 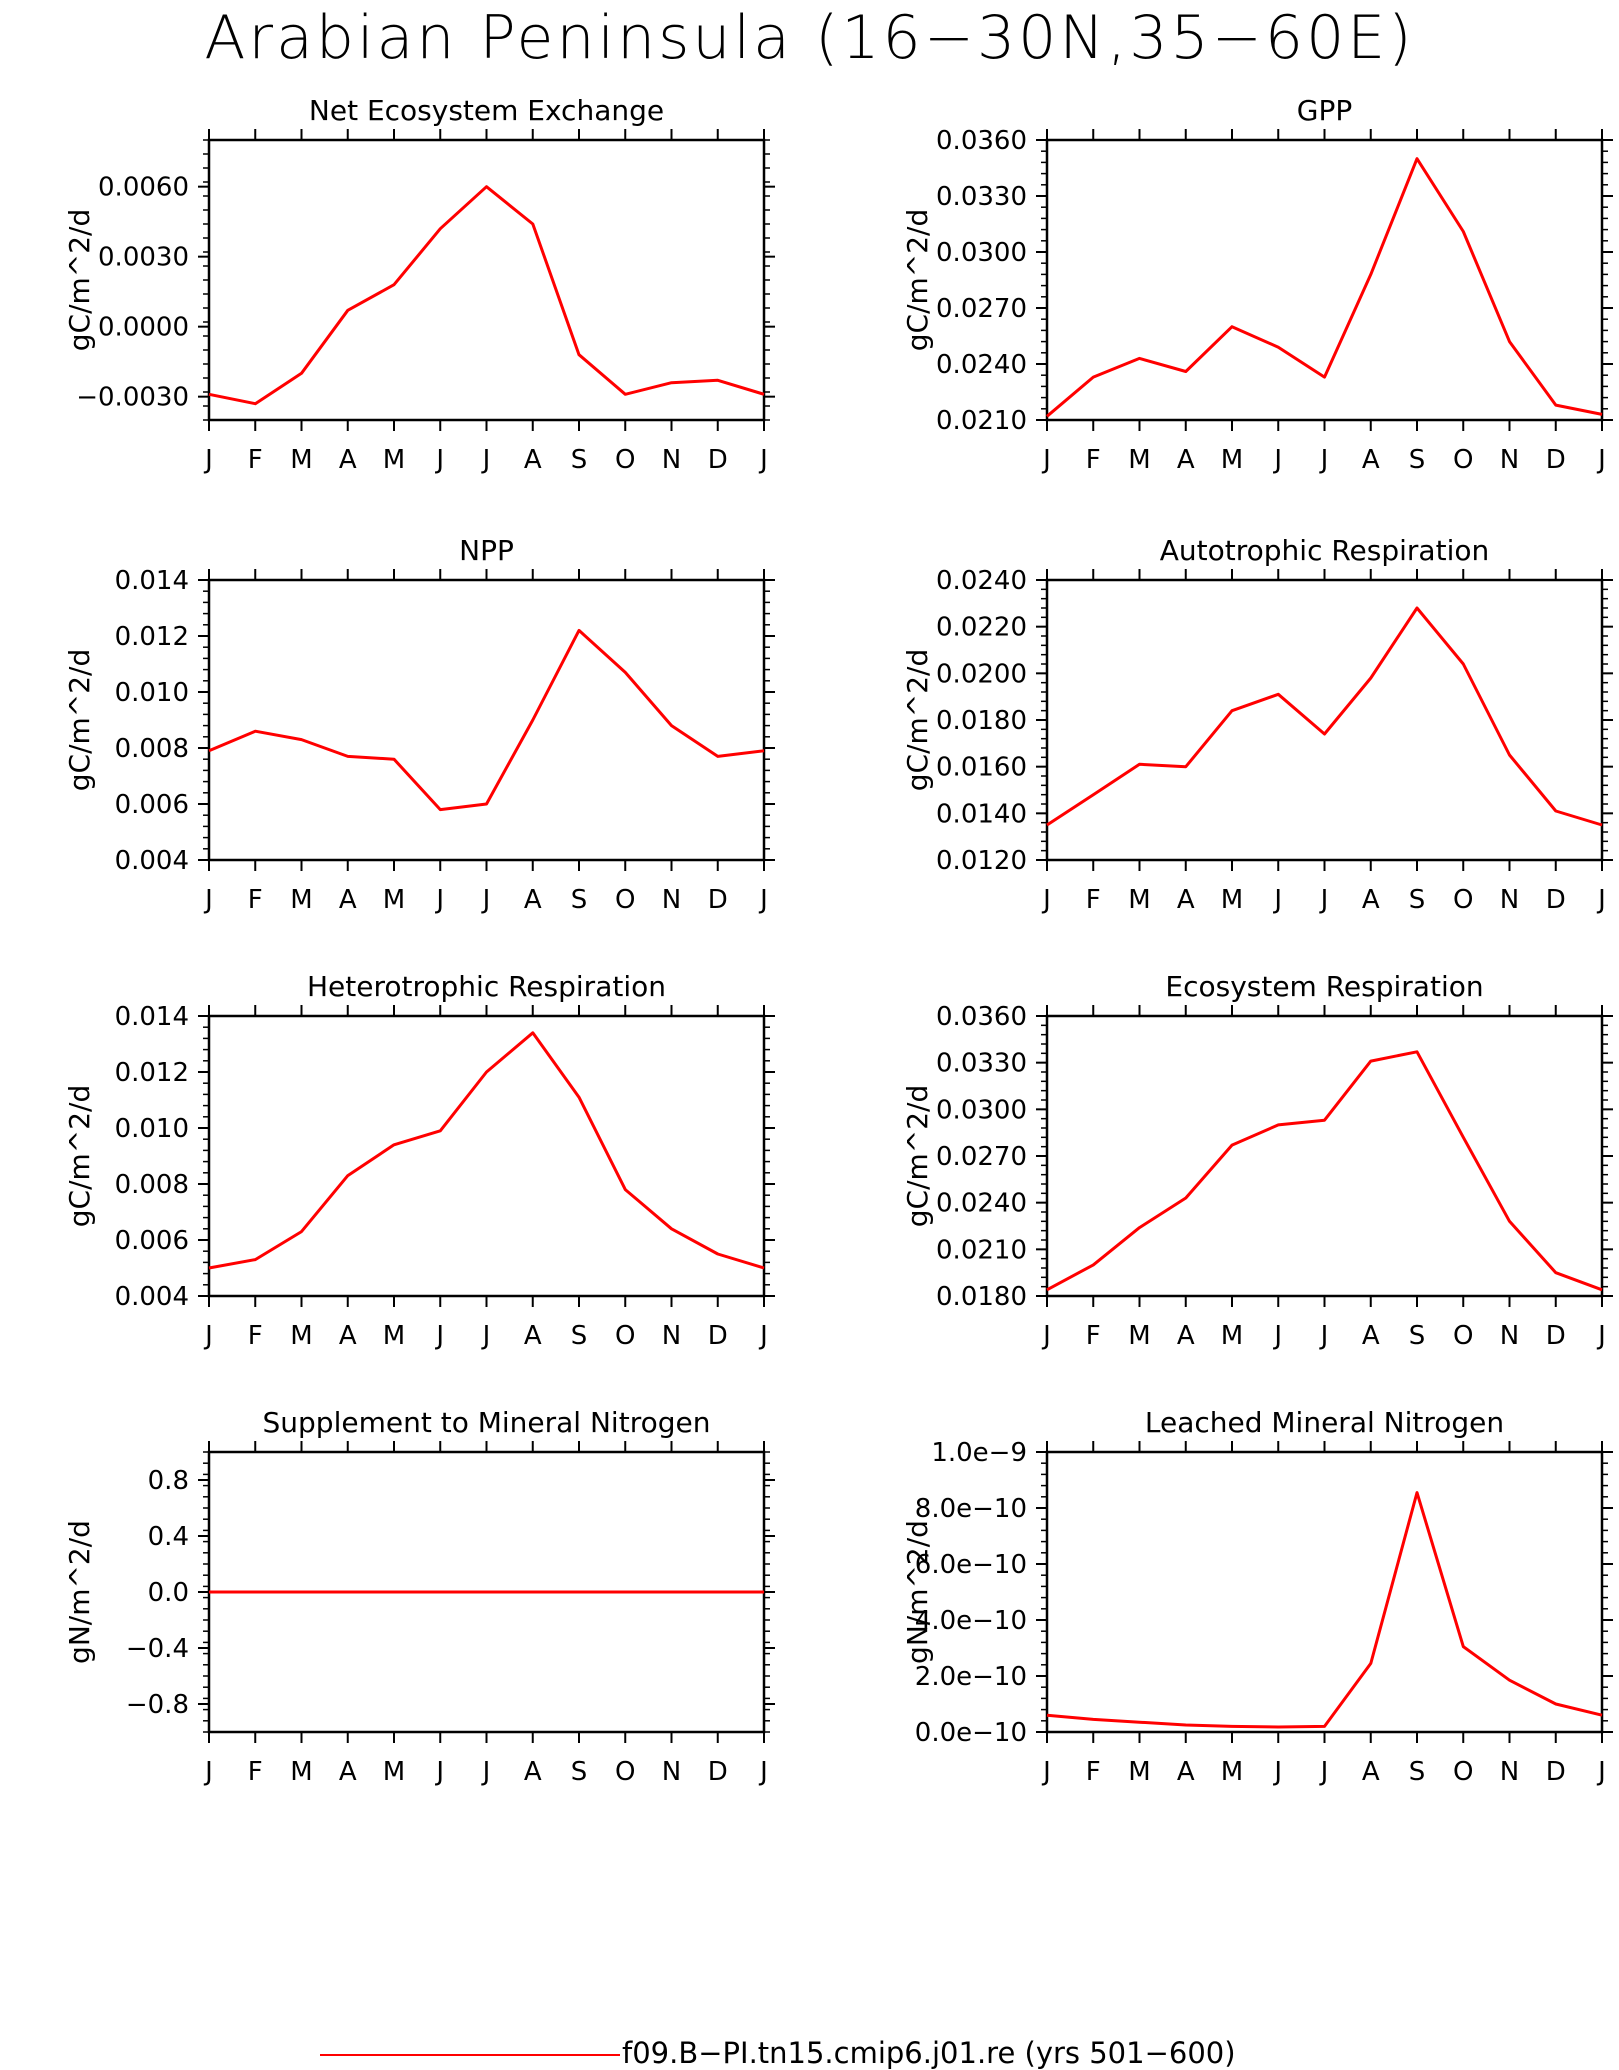 What do you see at coordinates (132, 398) in the screenshot?
I see `y-tick-label: −0.0030` at bounding box center [132, 398].